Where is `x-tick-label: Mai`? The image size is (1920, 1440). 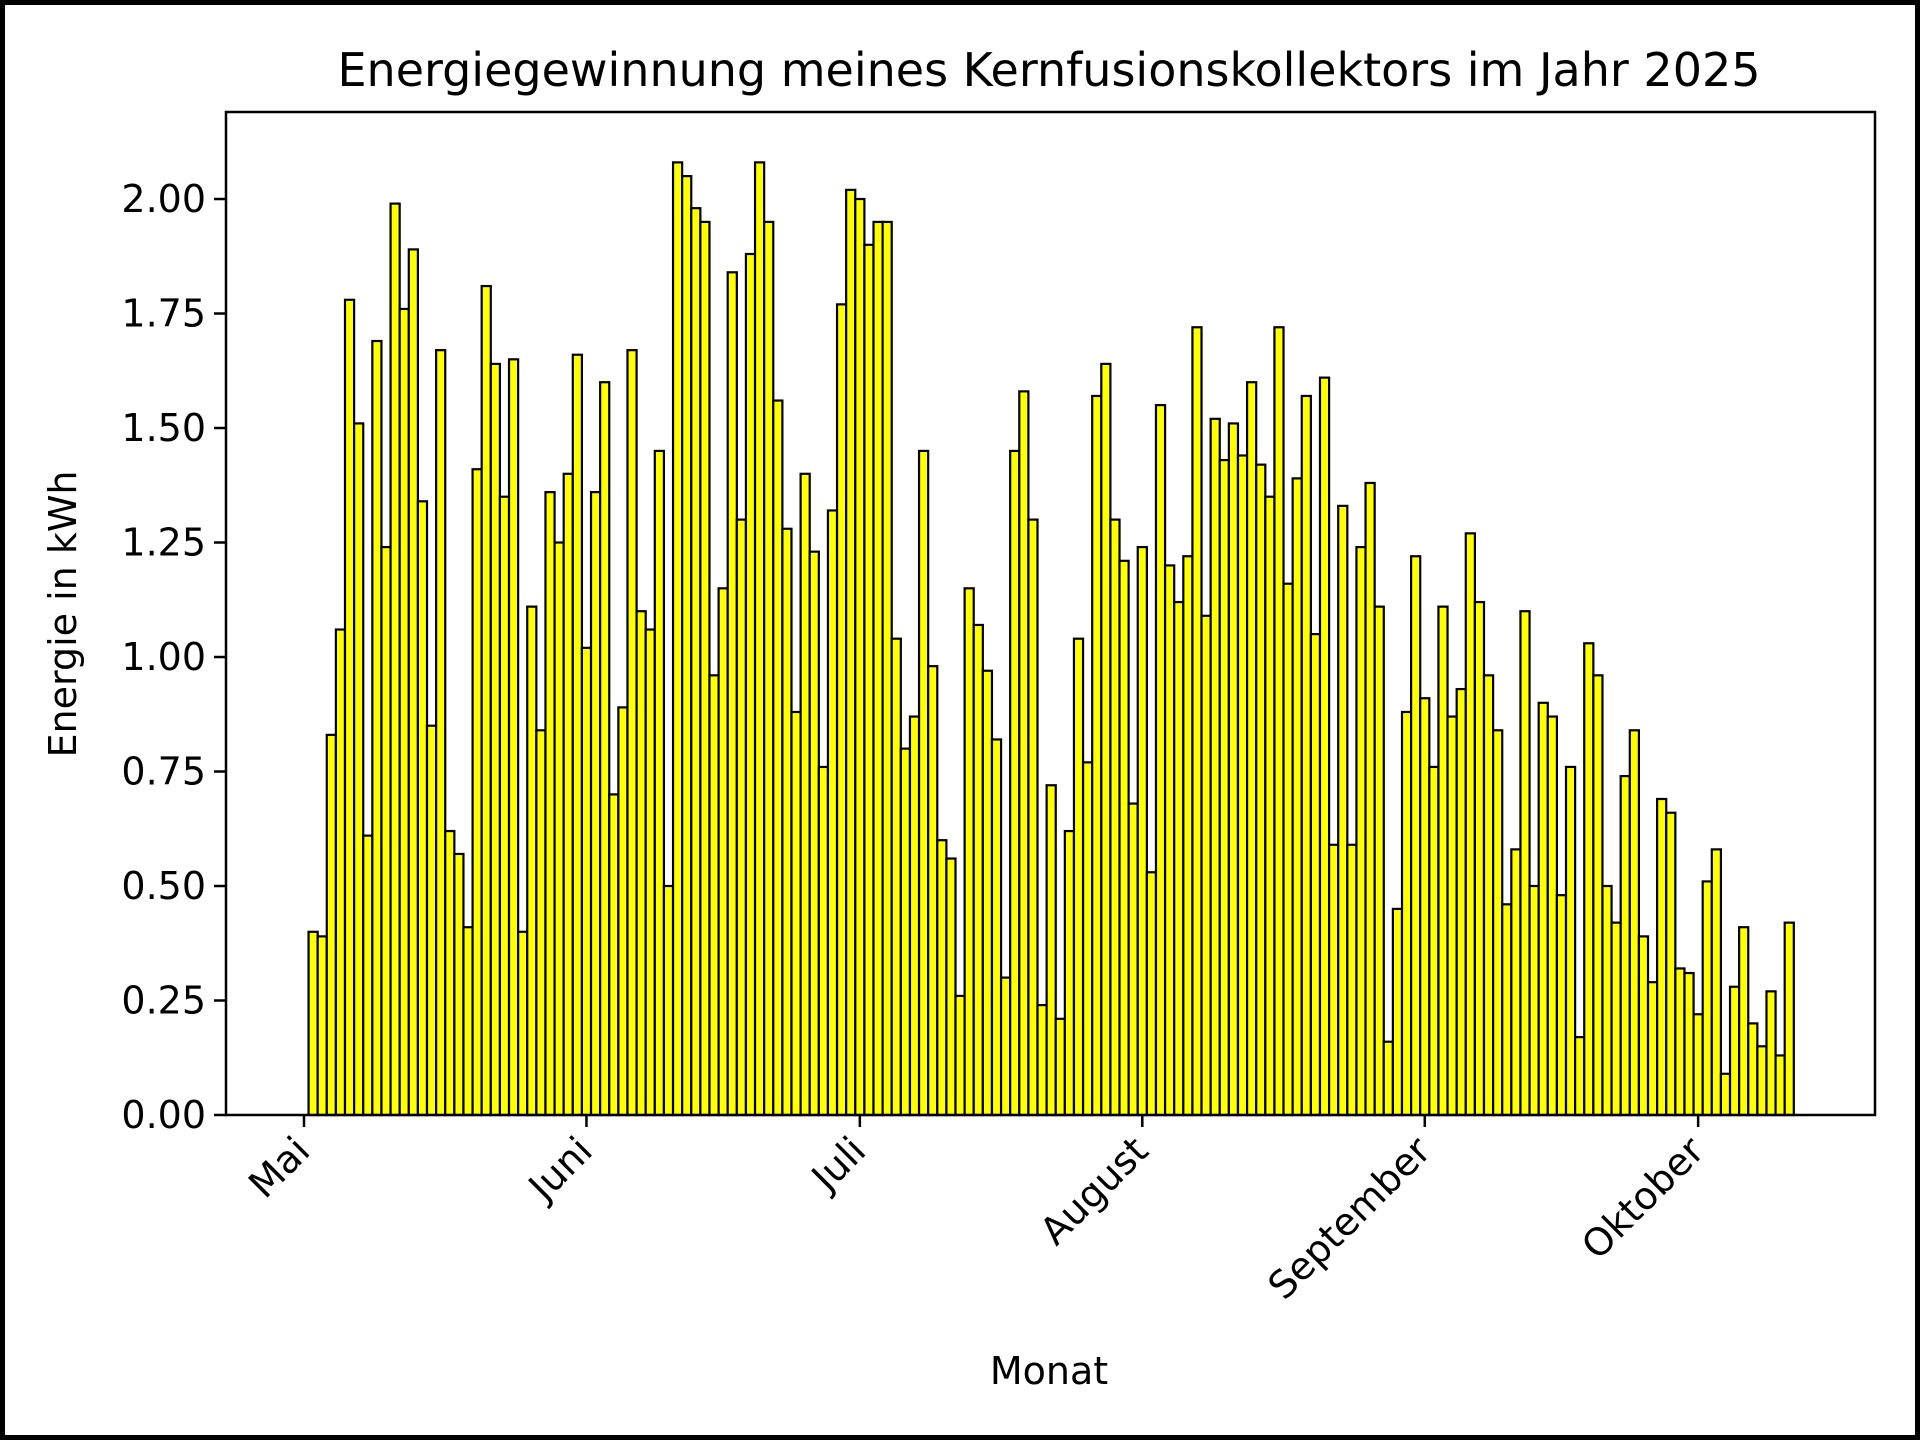 x-tick-label: Mai is located at coordinates (279, 1167).